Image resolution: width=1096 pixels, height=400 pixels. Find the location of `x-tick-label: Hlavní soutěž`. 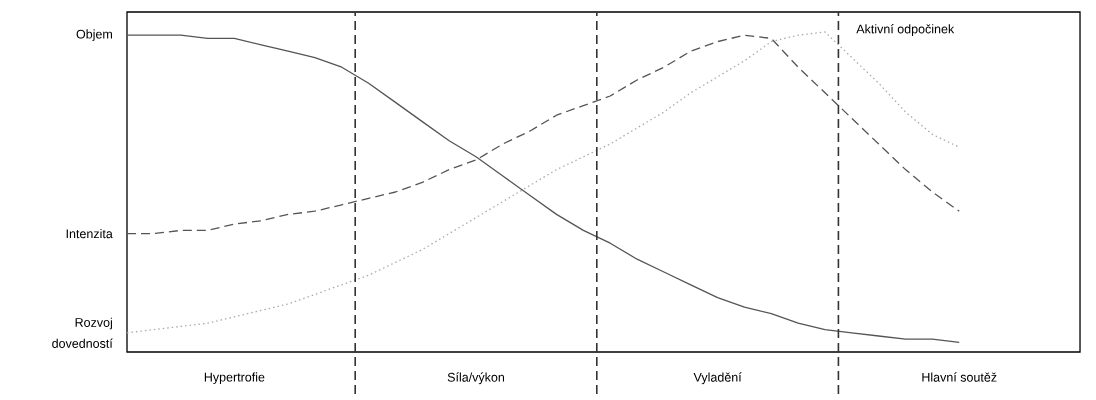

x-tick-label: Hlavní soutěž is located at coordinates (959, 377).